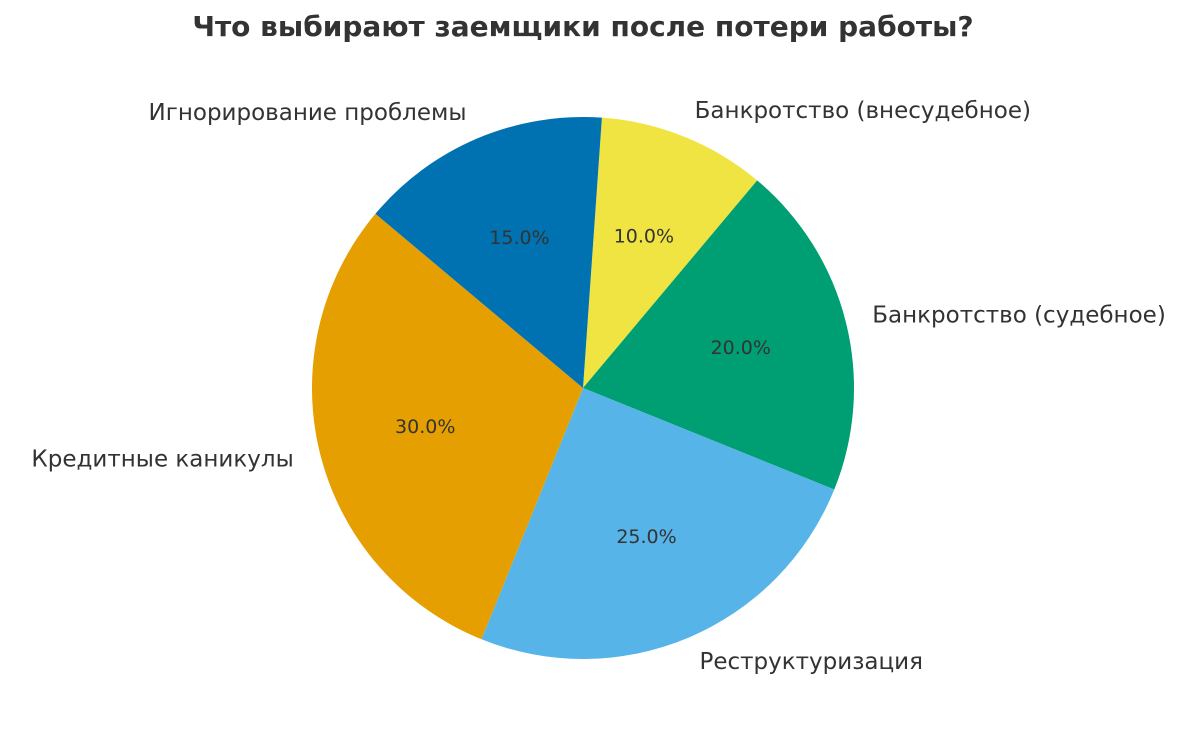 Image resolution: width=1200 pixels, height=743 pixels. I want to click on value-label: 10.0%, so click(644, 237).